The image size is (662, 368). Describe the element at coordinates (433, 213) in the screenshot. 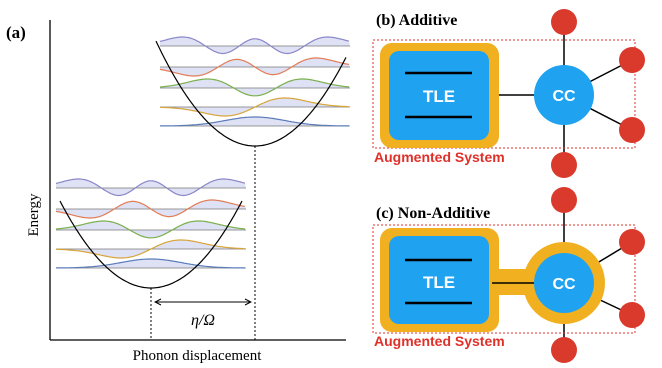

I see `panel-c-label: (c) Non-Additive` at that location.